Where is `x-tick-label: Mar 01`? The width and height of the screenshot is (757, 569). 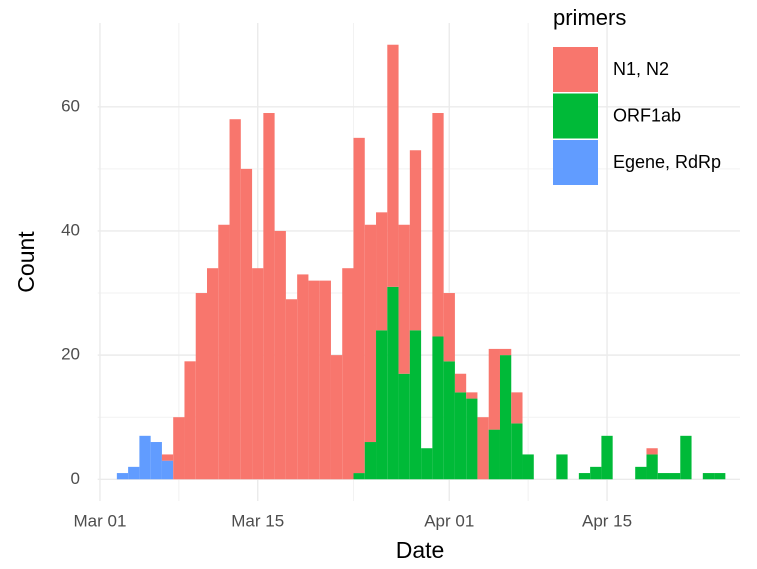 x-tick-label: Mar 01 is located at coordinates (99, 520).